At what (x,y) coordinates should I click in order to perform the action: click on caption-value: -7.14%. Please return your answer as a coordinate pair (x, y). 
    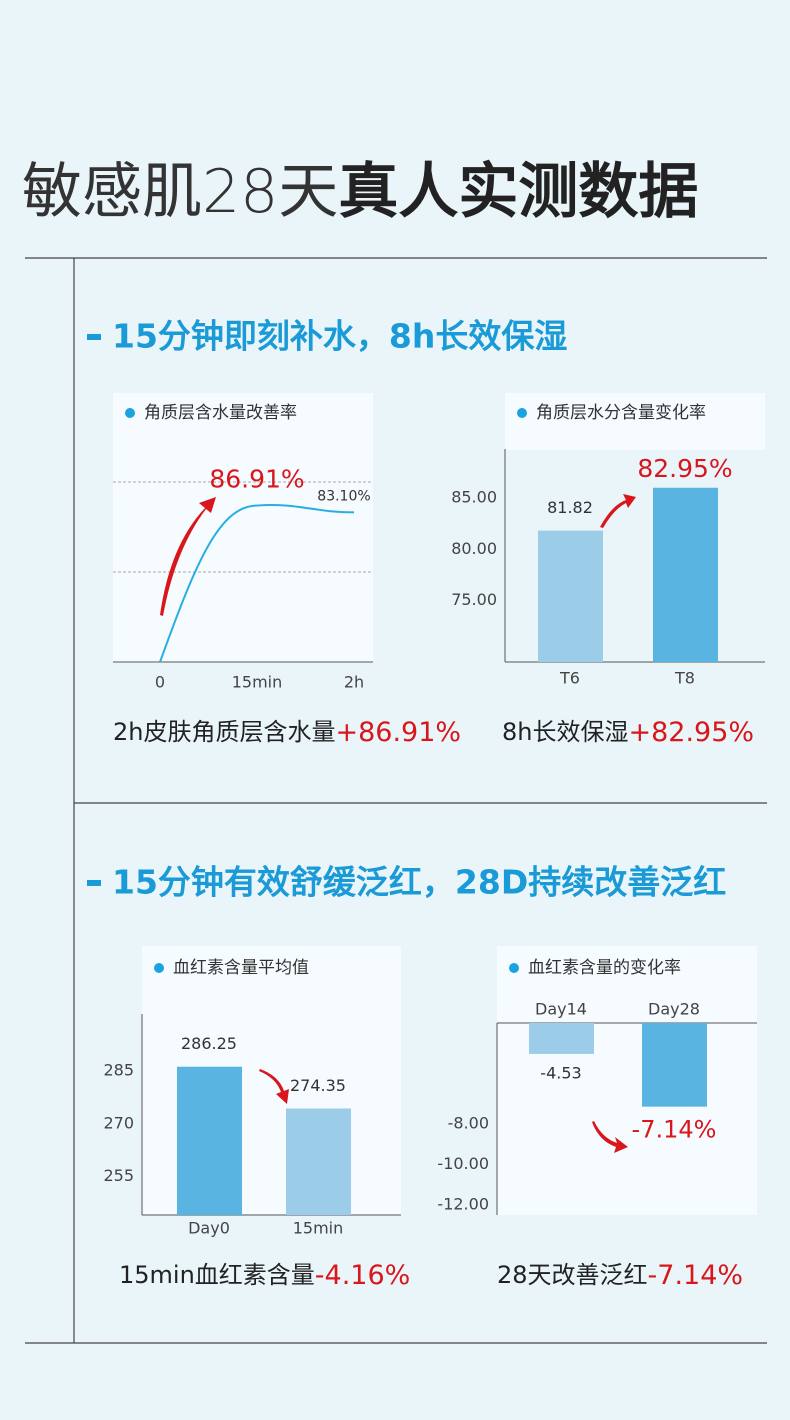
    Looking at the image, I should click on (696, 1275).